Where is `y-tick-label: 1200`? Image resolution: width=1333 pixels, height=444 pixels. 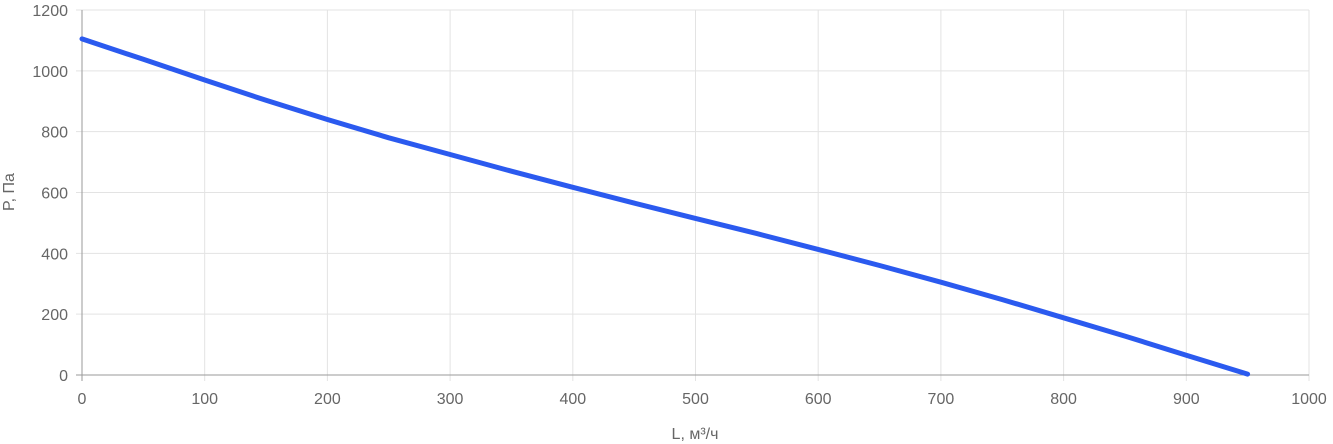 y-tick-label: 1200 is located at coordinates (50, 11).